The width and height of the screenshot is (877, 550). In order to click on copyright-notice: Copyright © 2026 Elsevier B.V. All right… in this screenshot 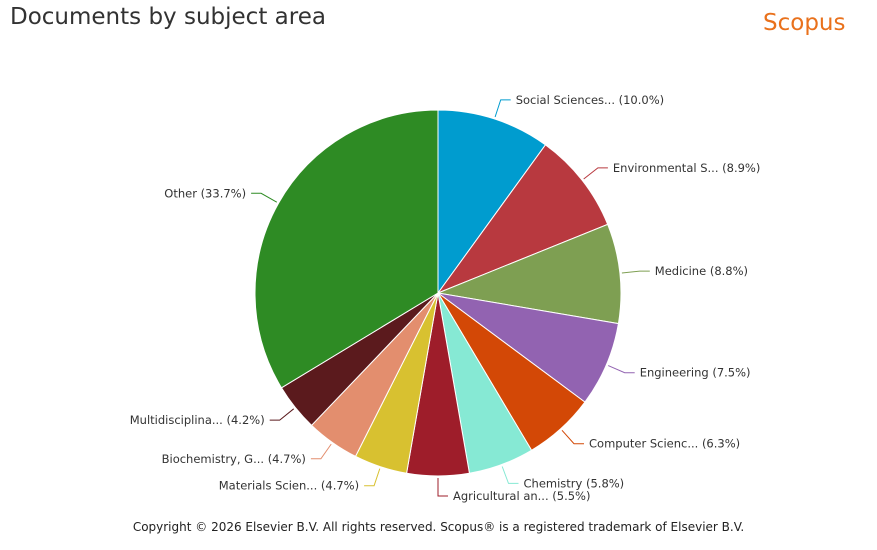, I will do `click(438, 527)`.